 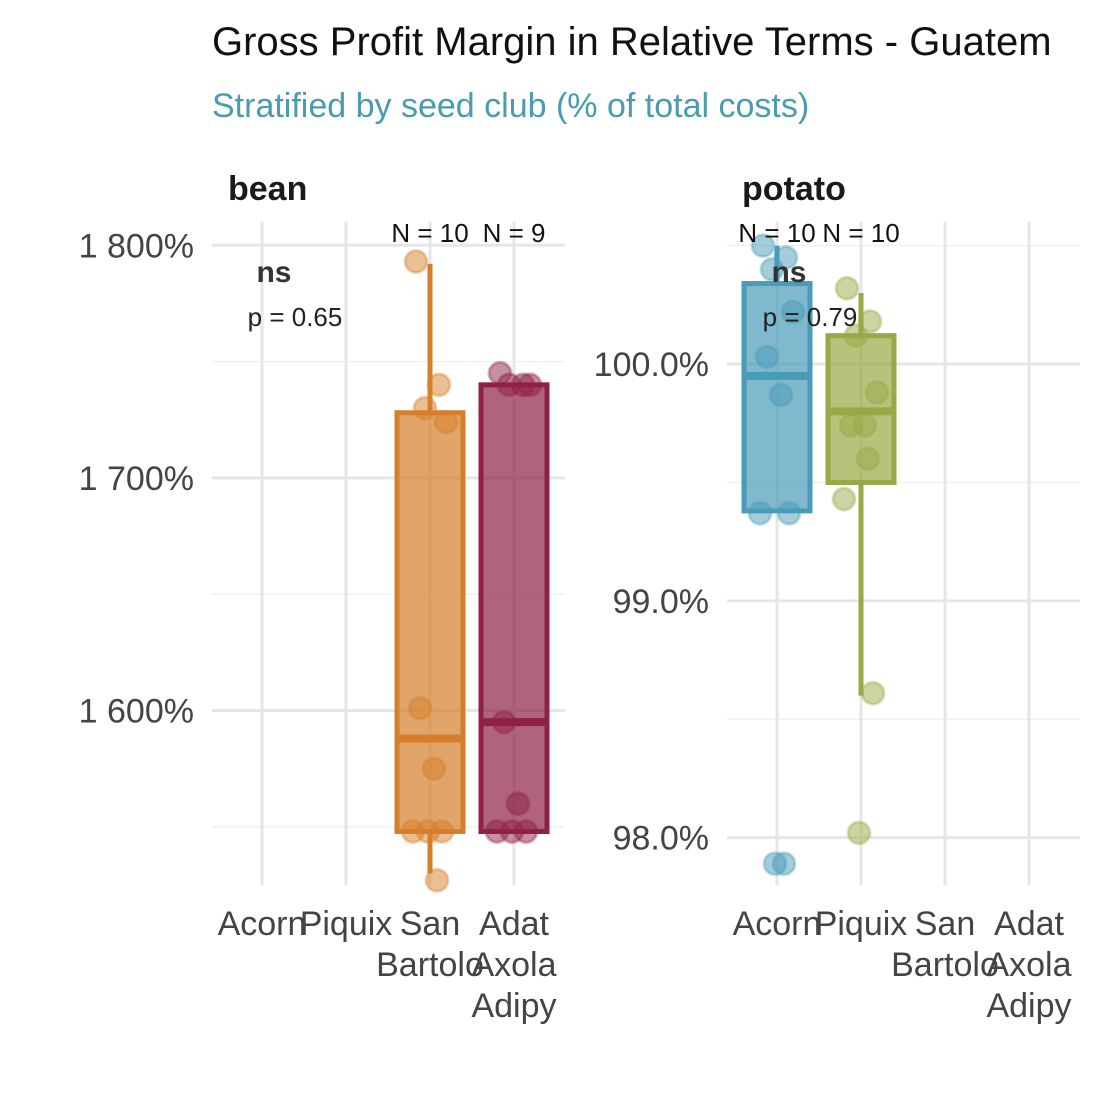 I want to click on y-tick-label: 1 700%, so click(x=136, y=479).